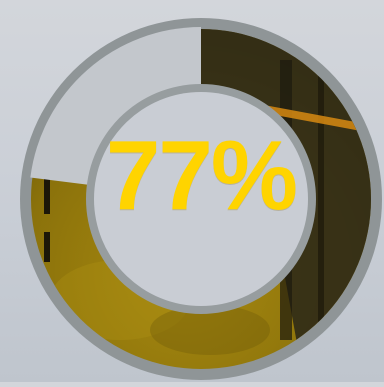 This screenshot has width=384, height=387. Describe the element at coordinates (201, 175) in the screenshot. I see `progress-percentage: 77%` at that location.